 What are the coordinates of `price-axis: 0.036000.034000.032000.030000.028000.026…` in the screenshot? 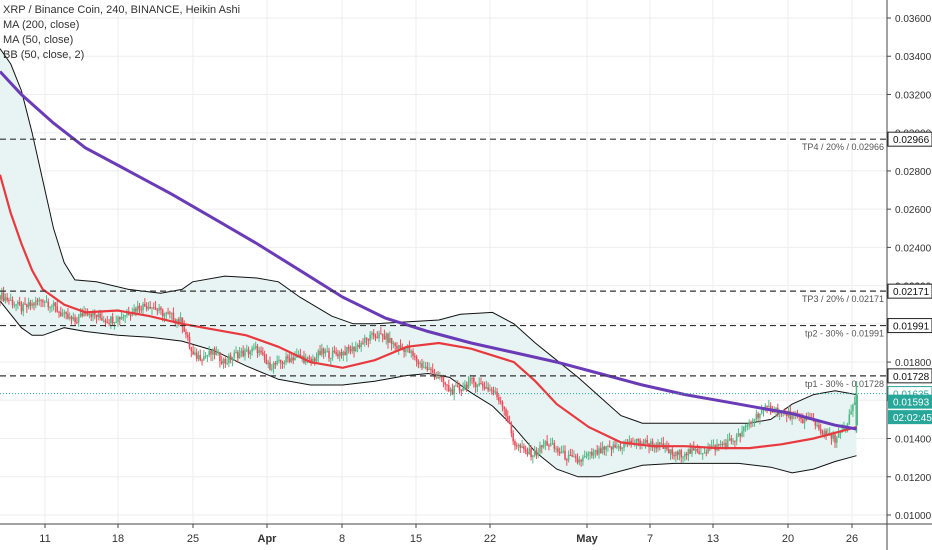 It's located at (909, 268).